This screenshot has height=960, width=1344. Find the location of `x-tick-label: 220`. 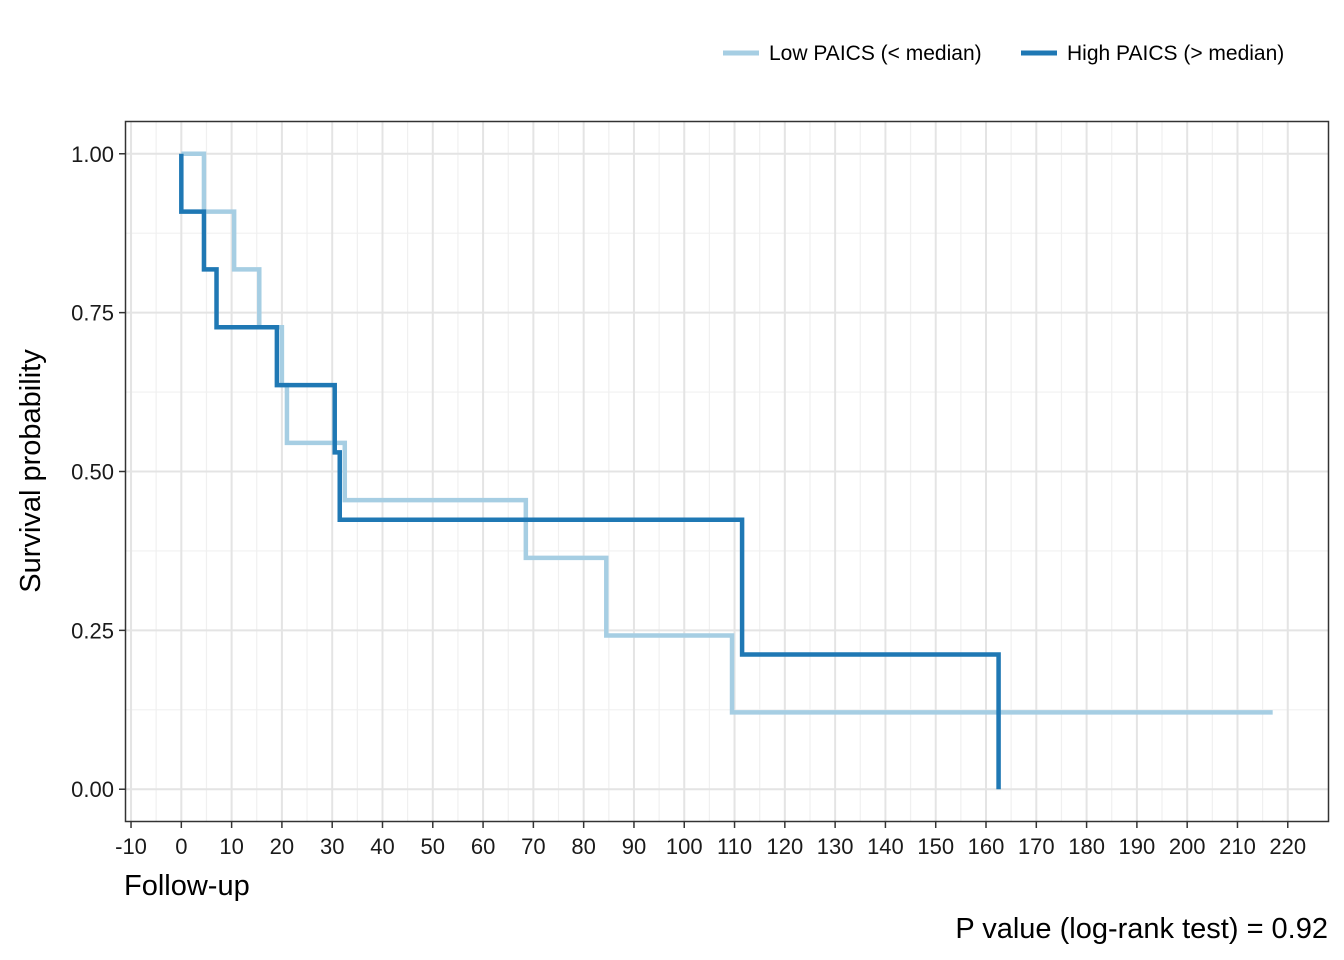

x-tick-label: 220 is located at coordinates (1287, 846).